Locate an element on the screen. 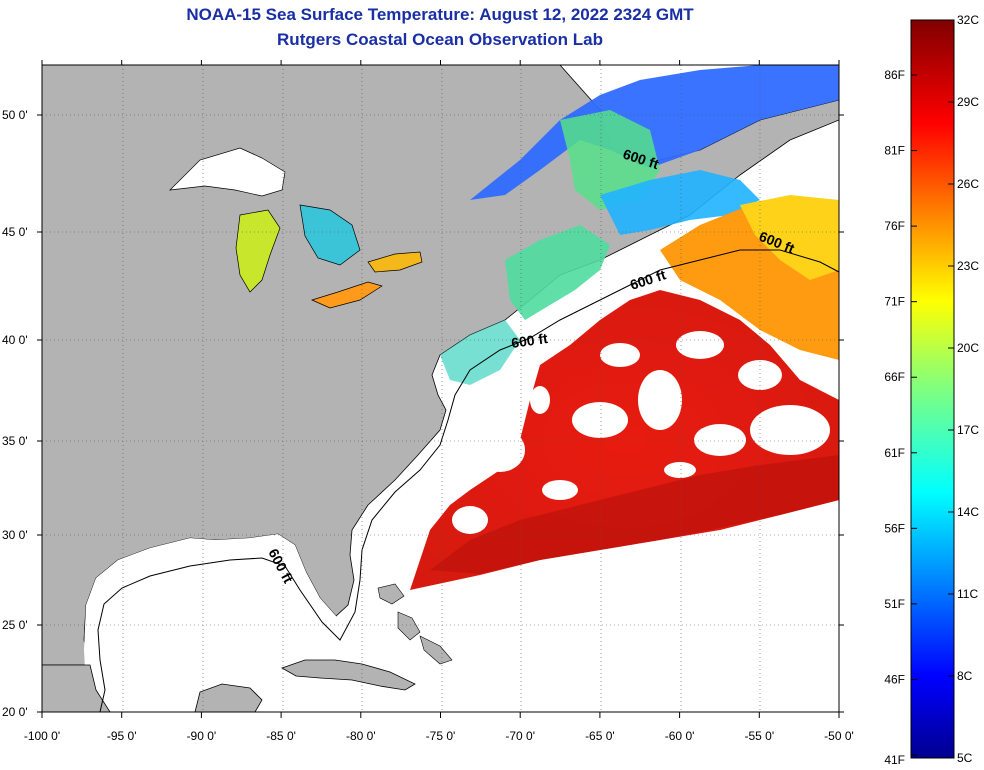 This screenshot has width=984, height=770. map-subtitle: Rutgers Coastal Ocean Observation Lab is located at coordinates (440, 39).